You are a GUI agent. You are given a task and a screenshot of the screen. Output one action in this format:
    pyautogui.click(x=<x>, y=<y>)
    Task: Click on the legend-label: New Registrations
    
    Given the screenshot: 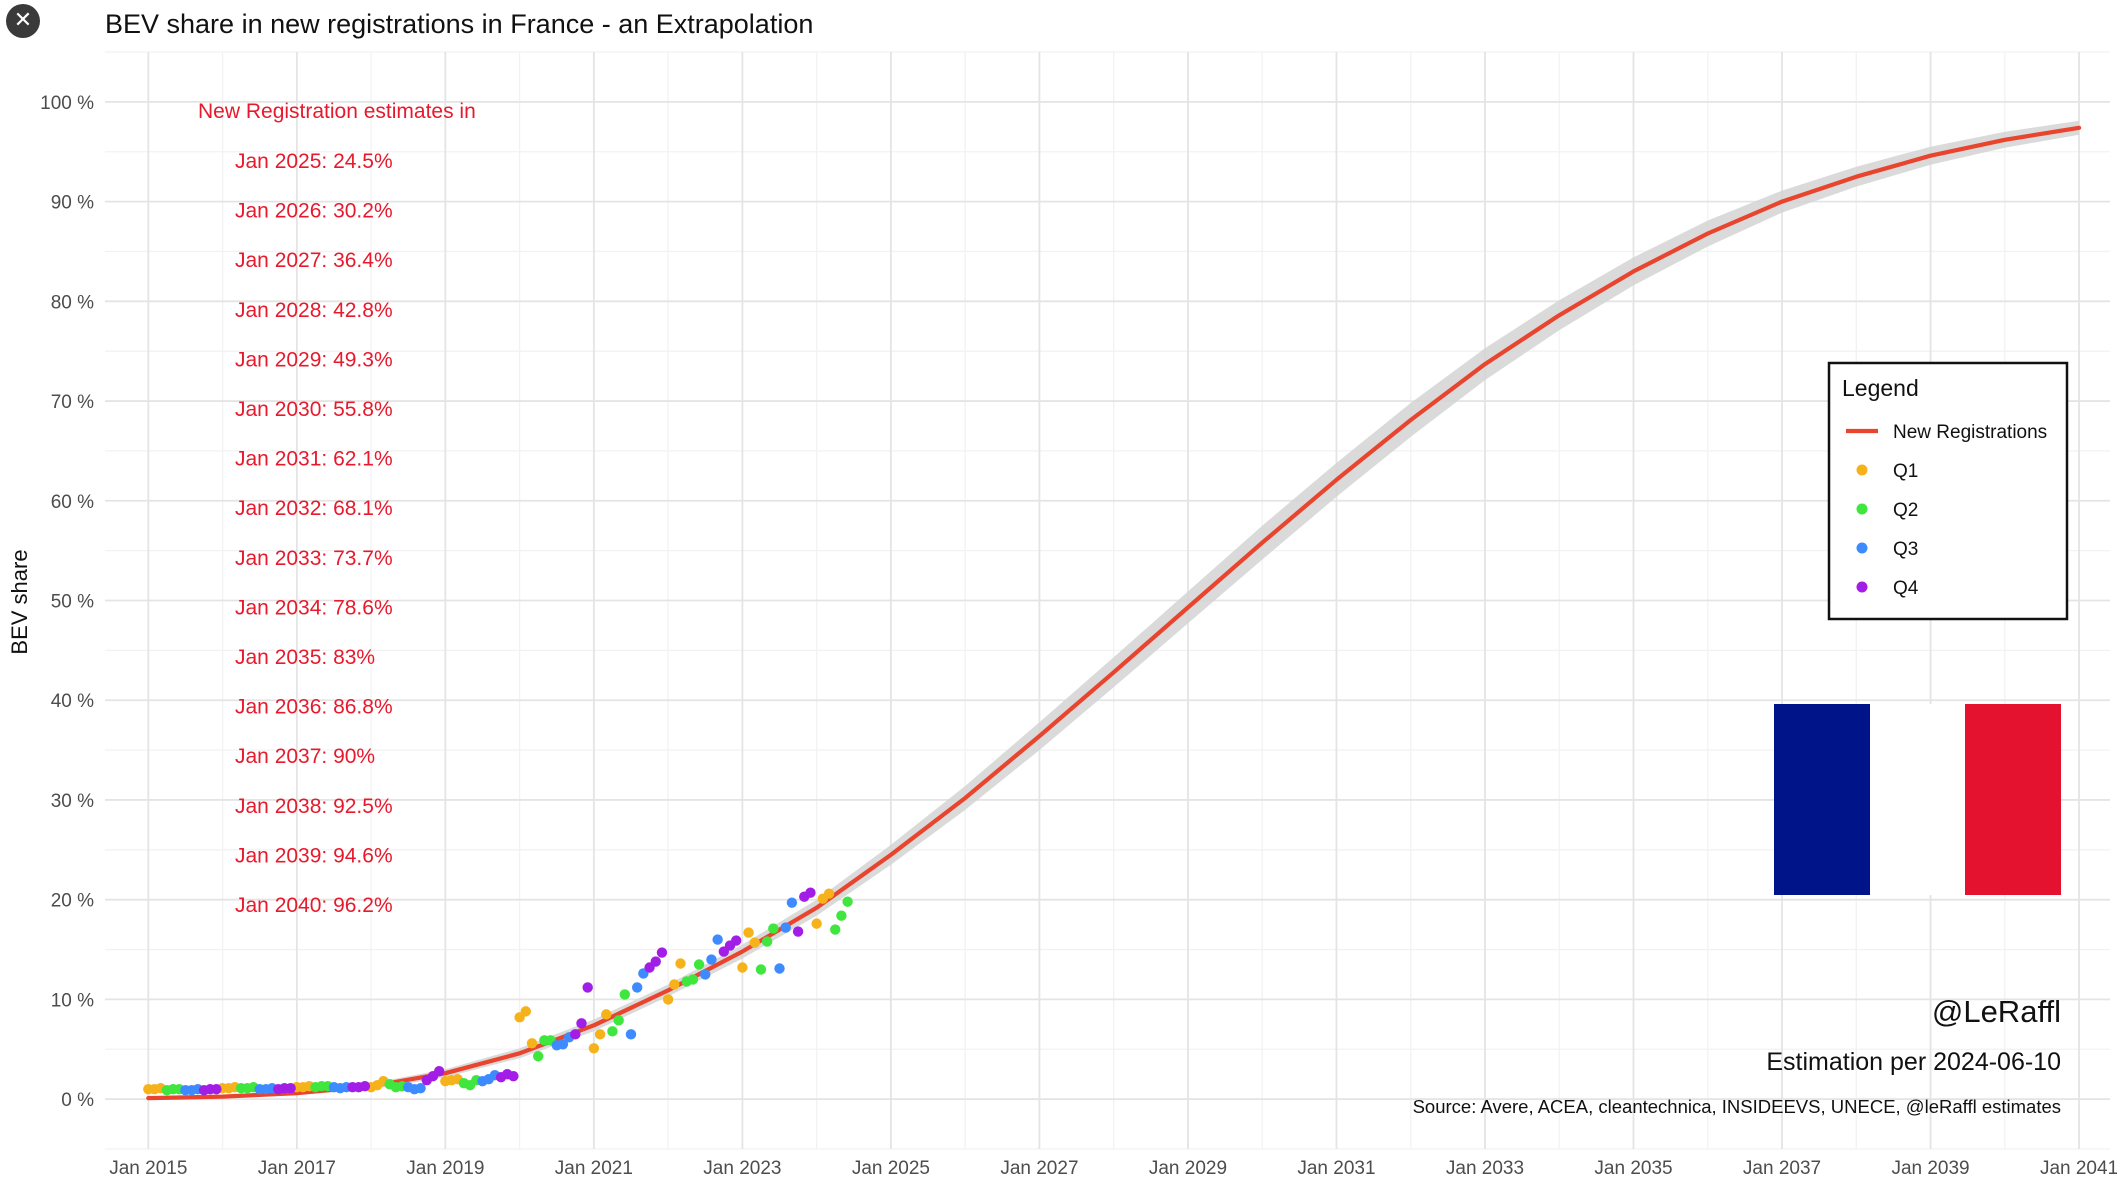 What is the action you would take?
    pyautogui.click(x=1970, y=432)
    